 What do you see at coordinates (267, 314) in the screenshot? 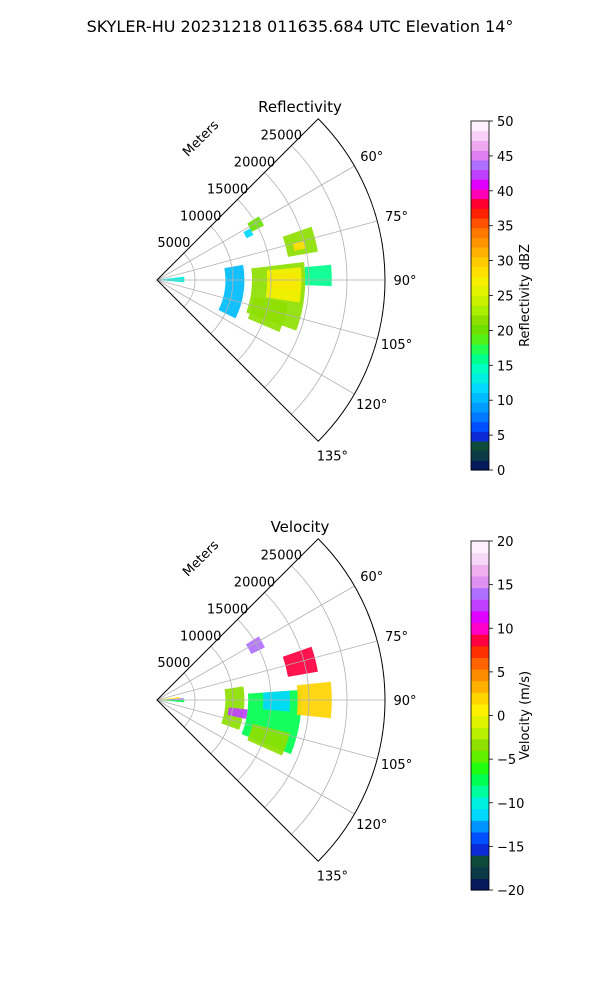
I see `radar-echo-cell: 22` at bounding box center [267, 314].